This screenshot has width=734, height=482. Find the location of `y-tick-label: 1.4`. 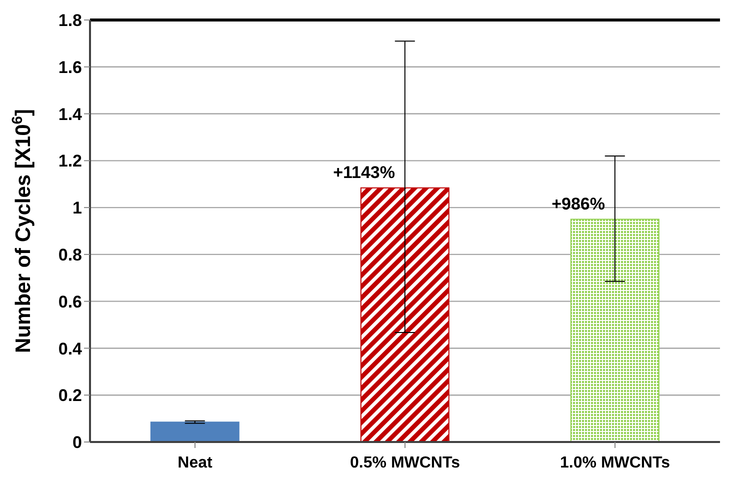

y-tick-label: 1.4 is located at coordinates (70, 114).